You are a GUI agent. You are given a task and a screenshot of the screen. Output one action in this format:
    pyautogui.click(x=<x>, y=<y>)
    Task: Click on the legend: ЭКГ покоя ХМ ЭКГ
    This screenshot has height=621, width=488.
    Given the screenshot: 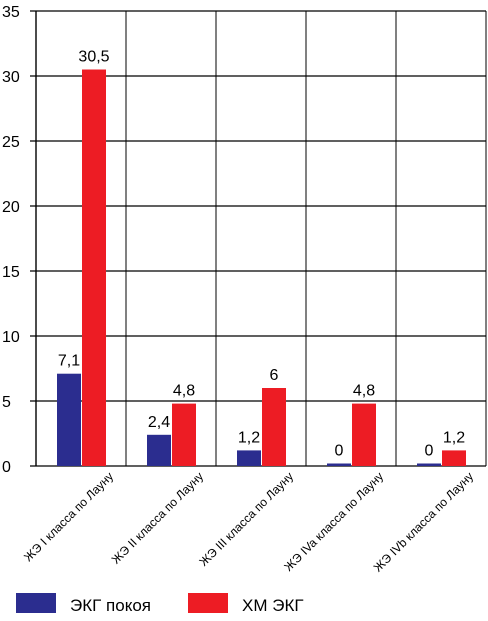 What is the action you would take?
    pyautogui.click(x=160, y=604)
    